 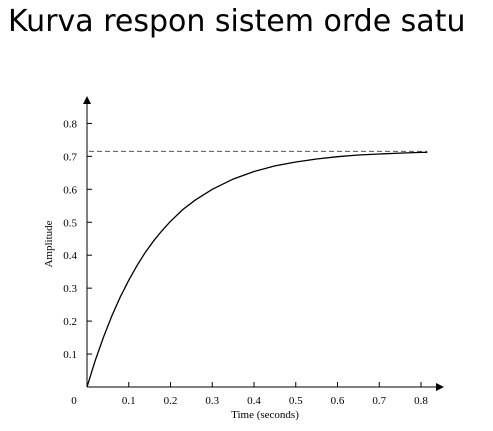 What do you see at coordinates (70, 190) in the screenshot?
I see `y-tick-label: 0.6` at bounding box center [70, 190].